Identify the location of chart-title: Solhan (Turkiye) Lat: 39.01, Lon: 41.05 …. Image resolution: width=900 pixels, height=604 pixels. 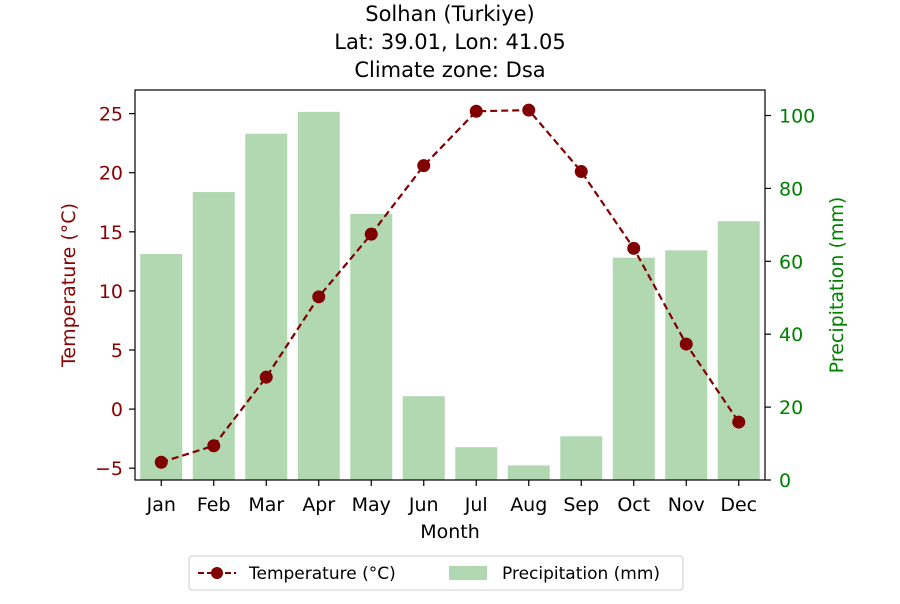
(449, 42).